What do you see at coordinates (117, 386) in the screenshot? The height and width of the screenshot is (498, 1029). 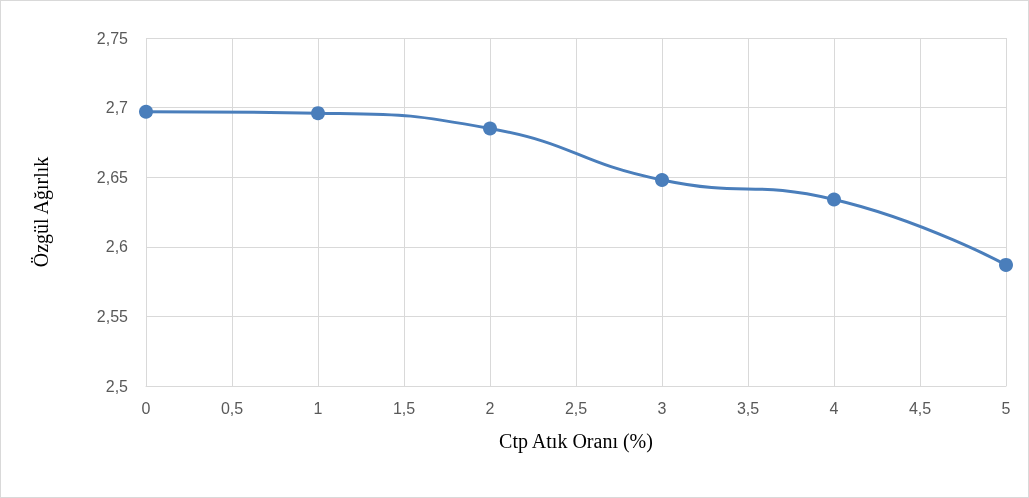 I see `y-tick-label: 2,5` at bounding box center [117, 386].